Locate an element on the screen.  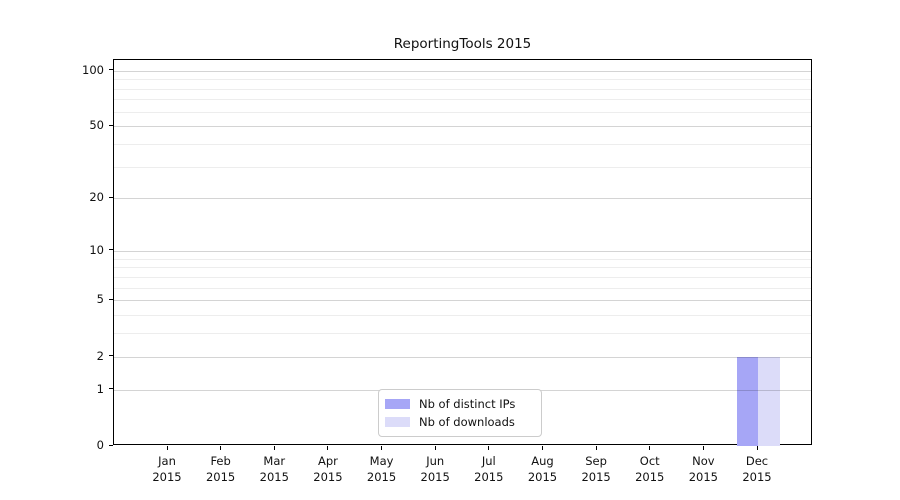
legend-label: Nb of downloads is located at coordinates (467, 422).